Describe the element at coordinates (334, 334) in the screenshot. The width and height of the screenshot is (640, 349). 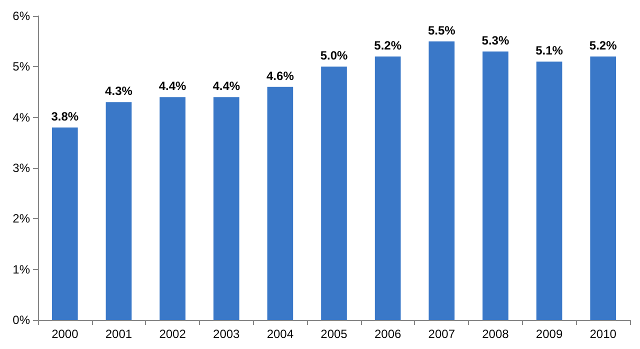
I see `x-tick-label: 2005` at that location.